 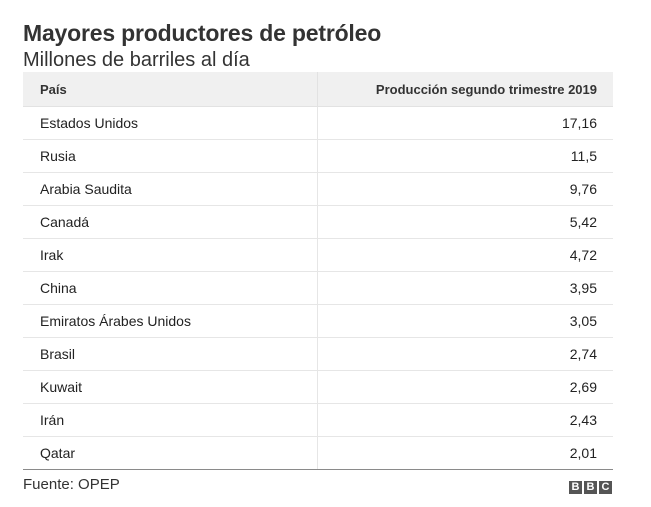 I want to click on table-header: País Producción segundo trimestre 2019, so click(x=318, y=89).